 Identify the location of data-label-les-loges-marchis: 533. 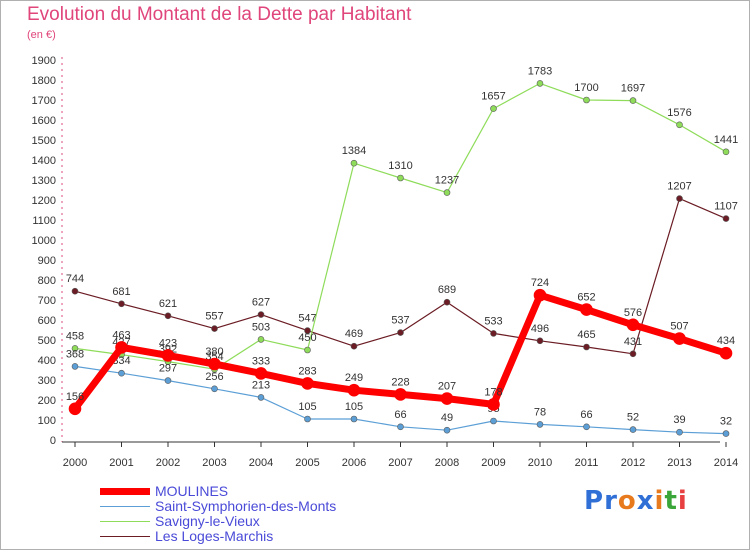
(493, 321).